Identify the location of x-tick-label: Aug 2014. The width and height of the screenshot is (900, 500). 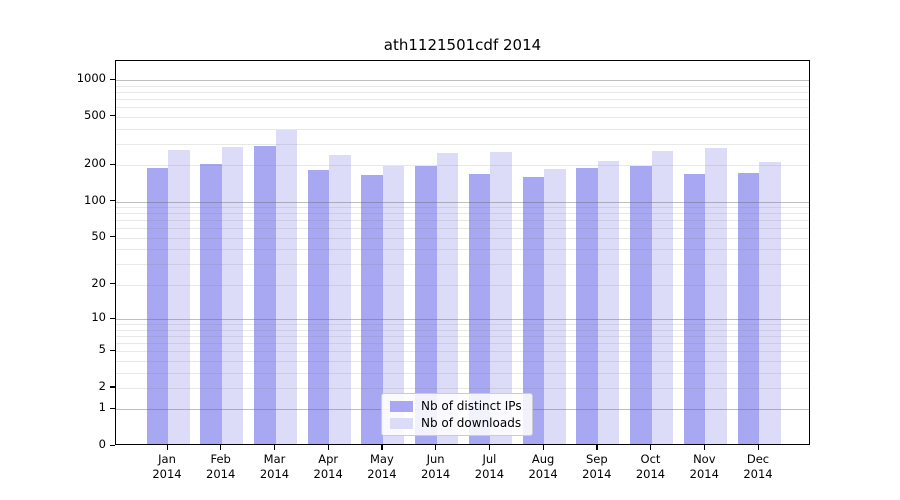
(543, 466).